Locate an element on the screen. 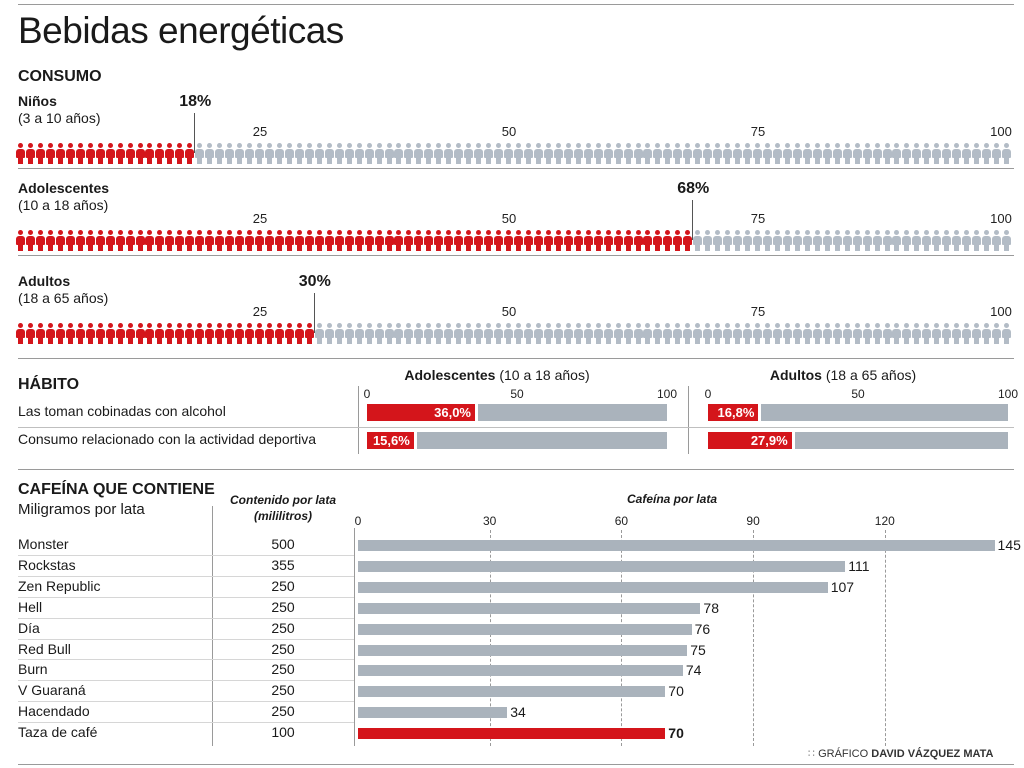 Image resolution: width=1024 pixels, height=768 pixels. habito-panel-title-rest: (18 a 65 años) is located at coordinates (869, 375).